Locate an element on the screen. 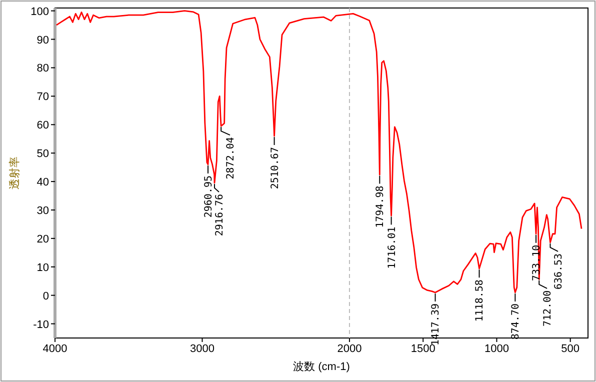 This screenshot has width=596, height=382. x-tick-label: 2000 is located at coordinates (349, 349).